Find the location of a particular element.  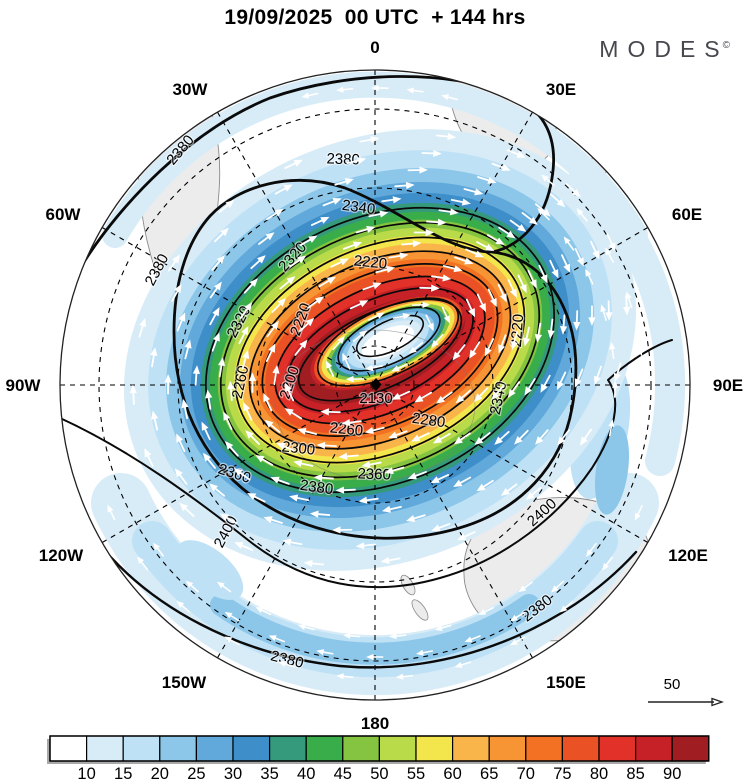

svg-text: 150E is located at coordinates (566, 682).